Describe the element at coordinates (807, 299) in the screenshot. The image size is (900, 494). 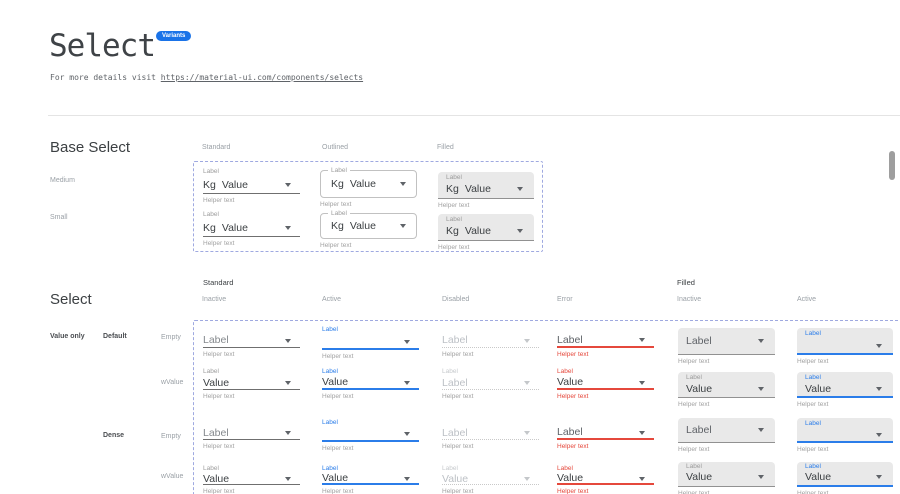
I see `state-header-filled-active: Active` at that location.